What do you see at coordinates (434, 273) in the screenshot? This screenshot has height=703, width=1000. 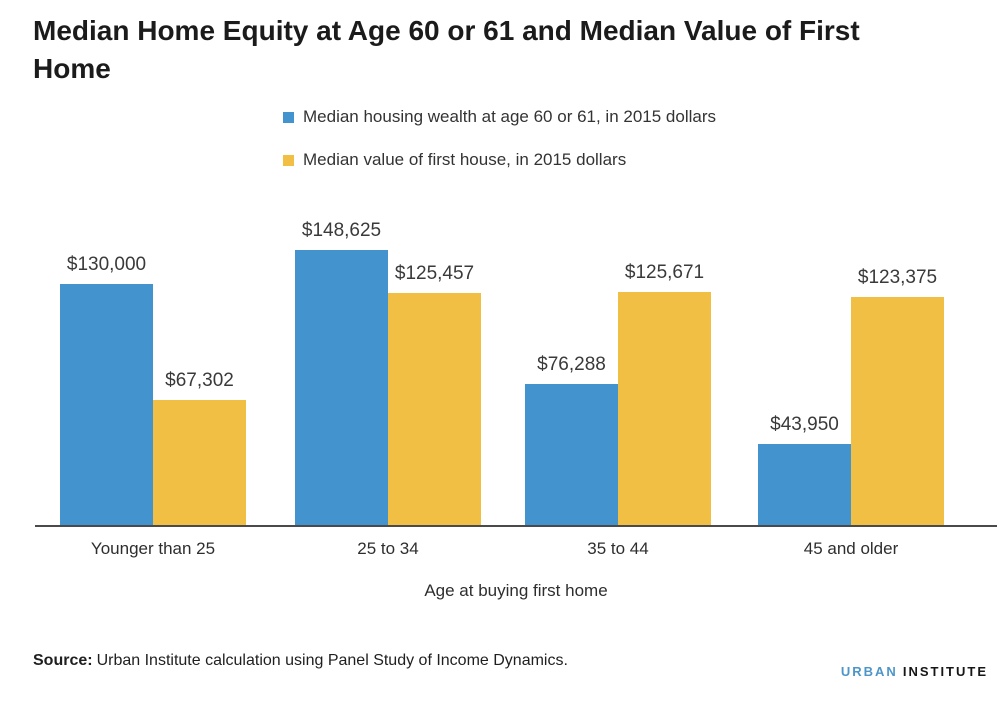 I see `bar-value-label: $125,457` at bounding box center [434, 273].